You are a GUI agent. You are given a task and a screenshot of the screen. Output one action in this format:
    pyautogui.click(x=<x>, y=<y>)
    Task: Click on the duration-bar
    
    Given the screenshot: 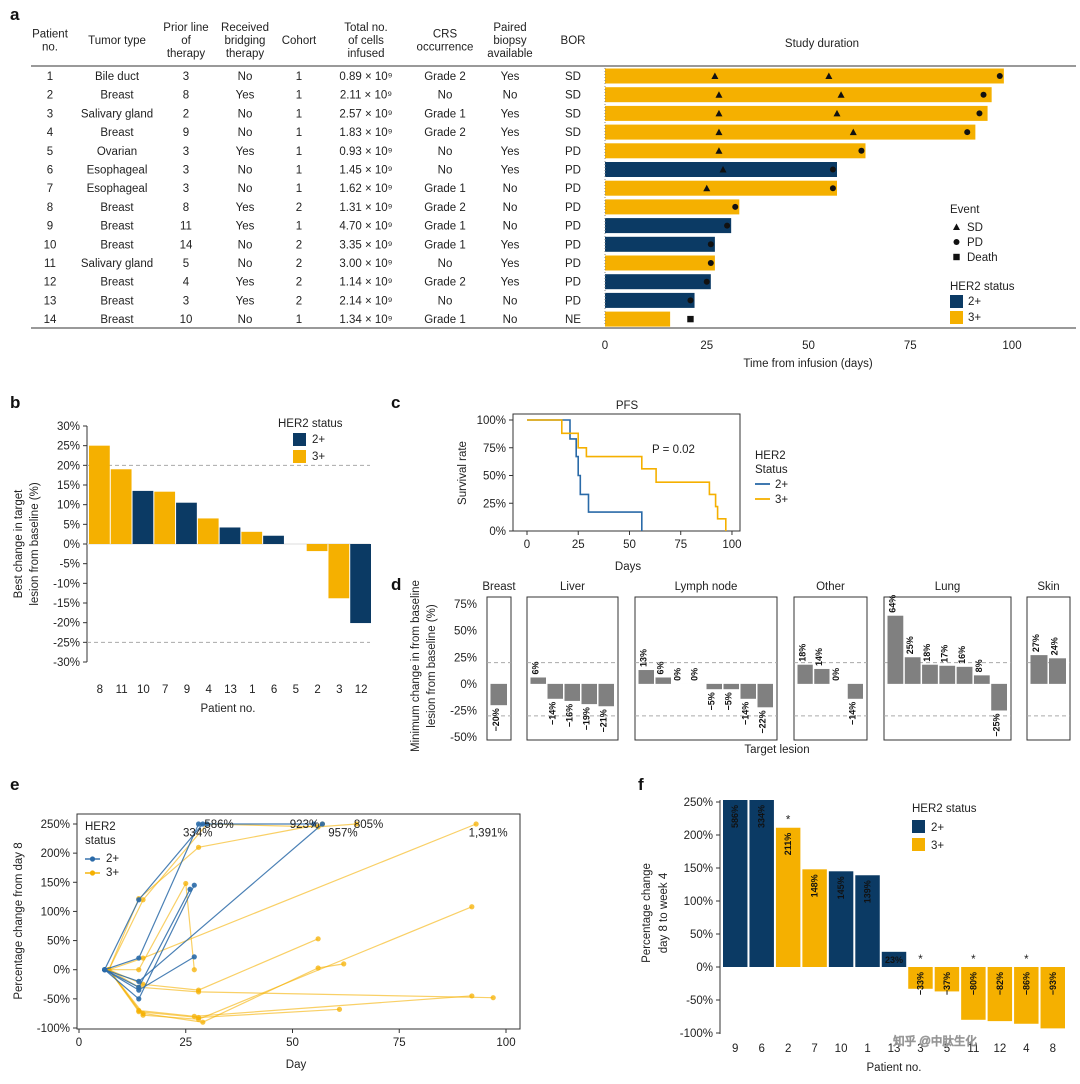 What is the action you would take?
    pyautogui.click(x=721, y=188)
    